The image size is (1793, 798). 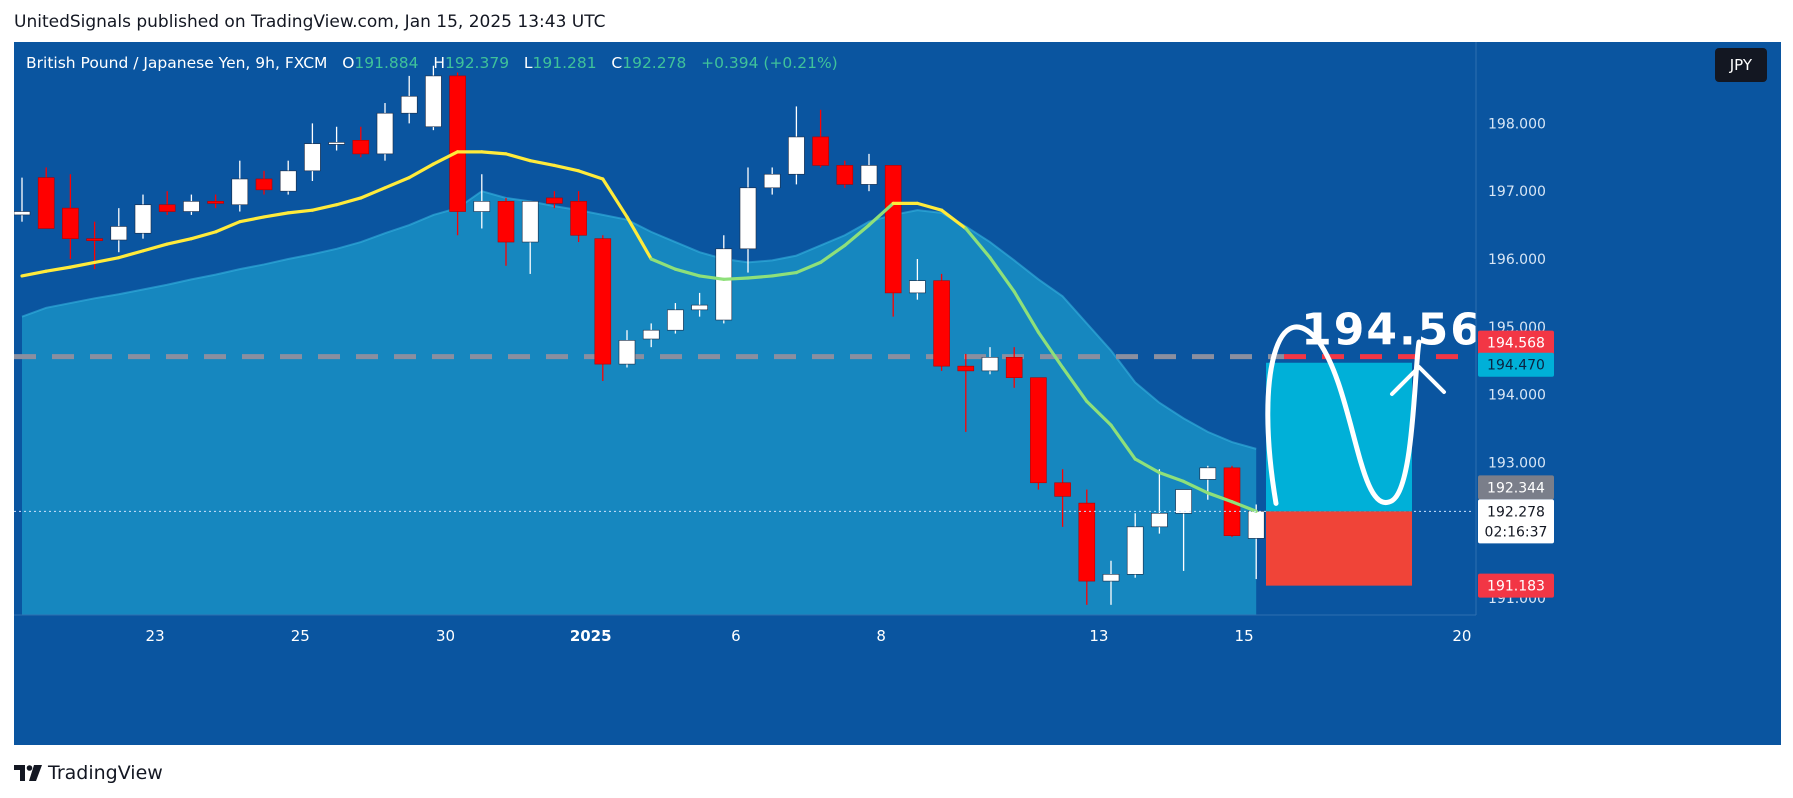 I want to click on x-tick-label: 23, so click(x=155, y=636).